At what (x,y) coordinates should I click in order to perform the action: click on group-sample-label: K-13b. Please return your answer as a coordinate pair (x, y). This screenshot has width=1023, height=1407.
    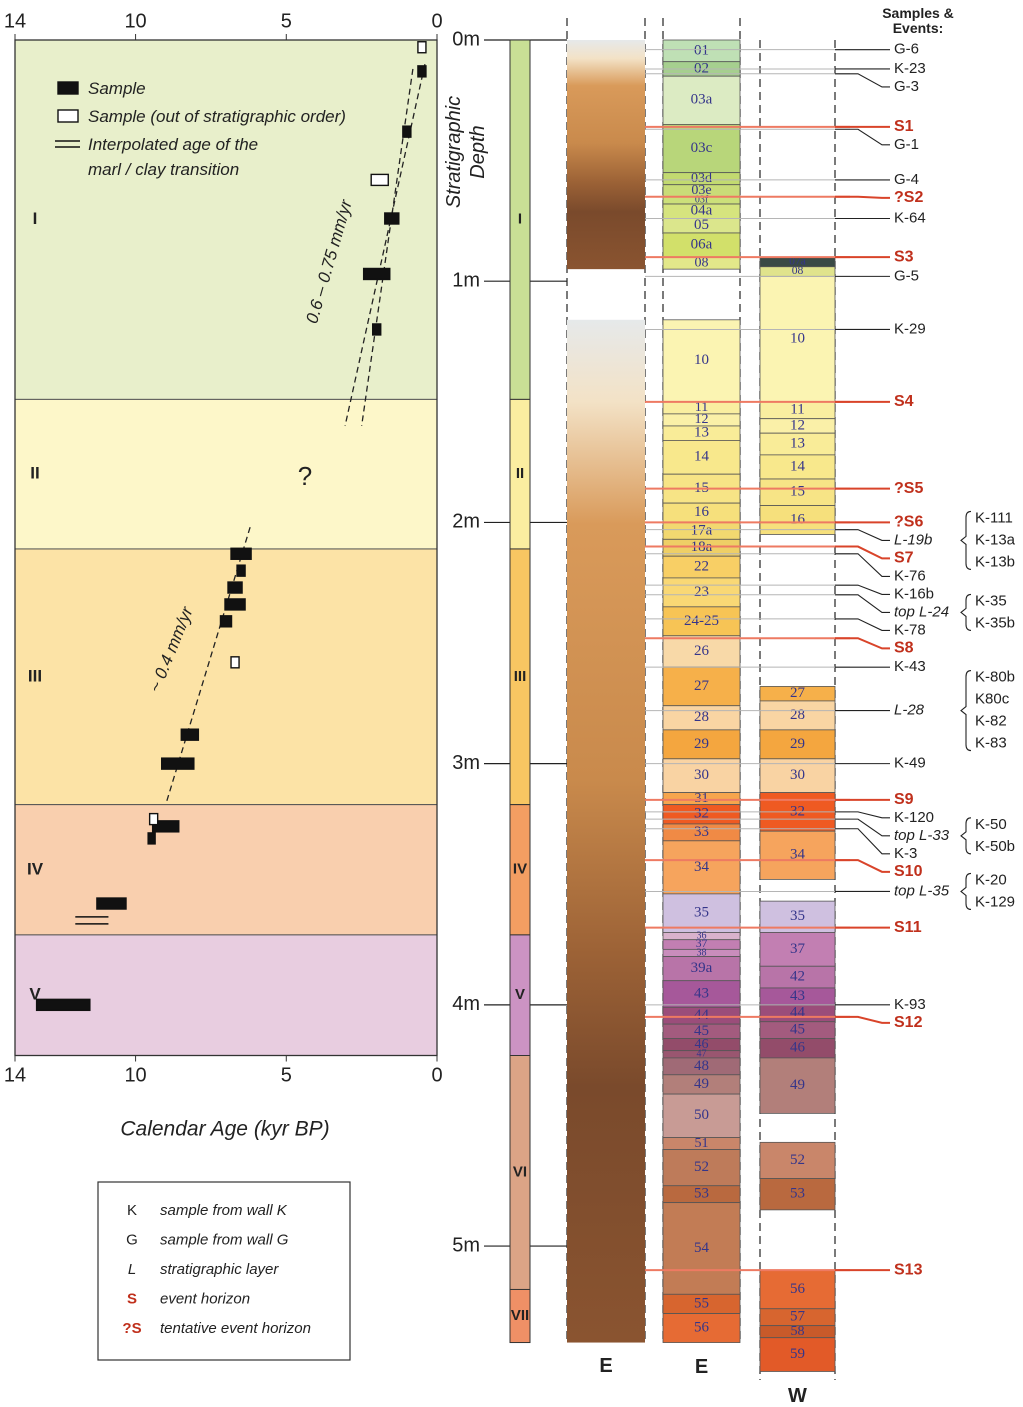
    Looking at the image, I should click on (995, 561).